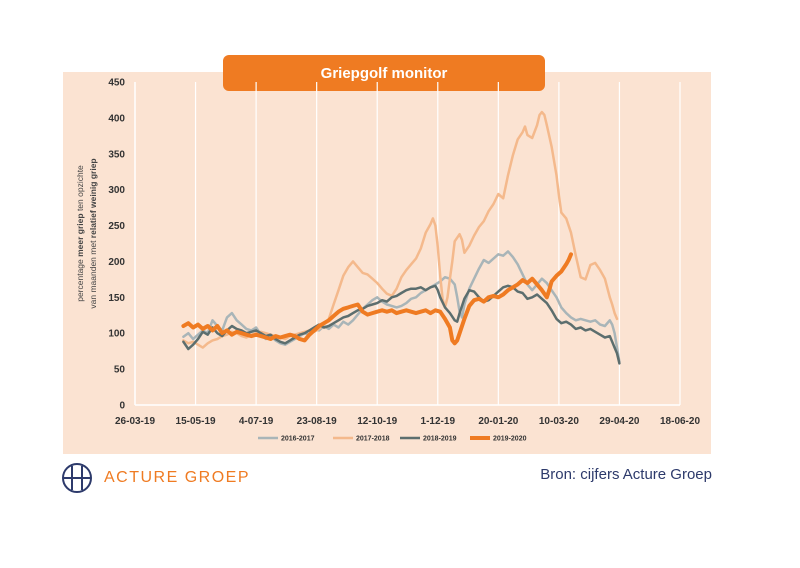 The width and height of the screenshot is (800, 568). I want to click on logo-text: ACTURE GROEP, so click(177, 477).